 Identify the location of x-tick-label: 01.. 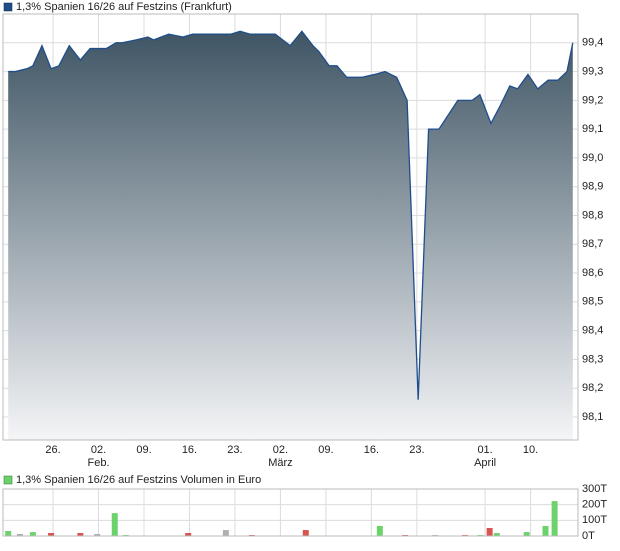
(484, 450).